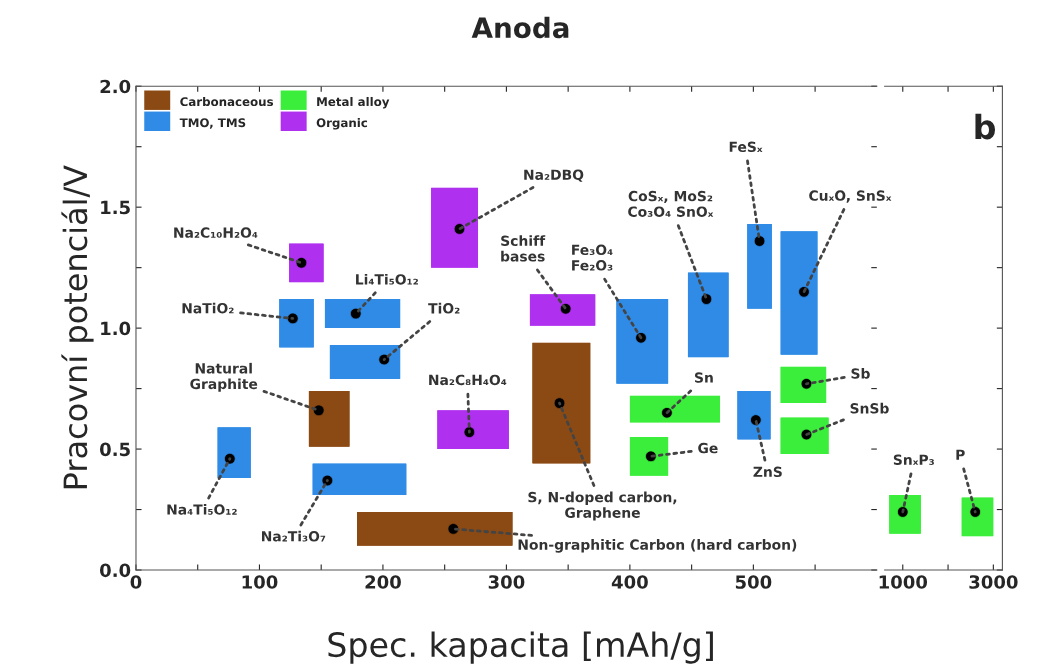  What do you see at coordinates (523, 248) in the screenshot?
I see `annotation: Schiff bases` at bounding box center [523, 248].